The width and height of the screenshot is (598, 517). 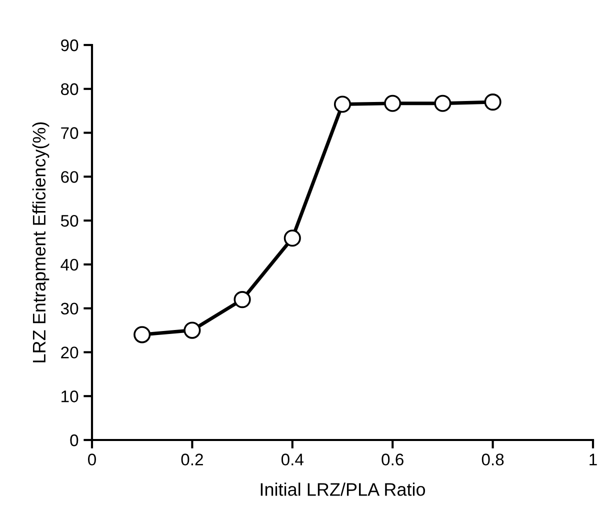 What do you see at coordinates (69, 45) in the screenshot?
I see `y-tick-label: 90` at bounding box center [69, 45].